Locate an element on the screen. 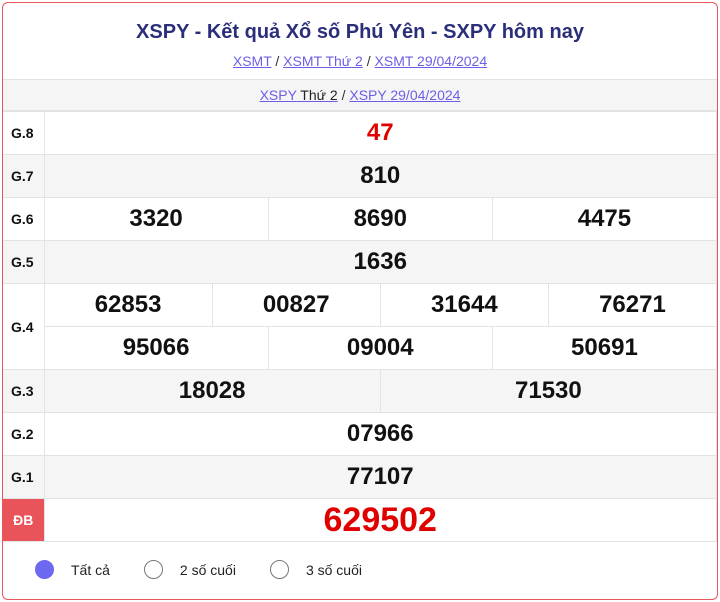 The width and height of the screenshot is (720, 602). filter-last-2: 2 số cuối is located at coordinates (189, 569).